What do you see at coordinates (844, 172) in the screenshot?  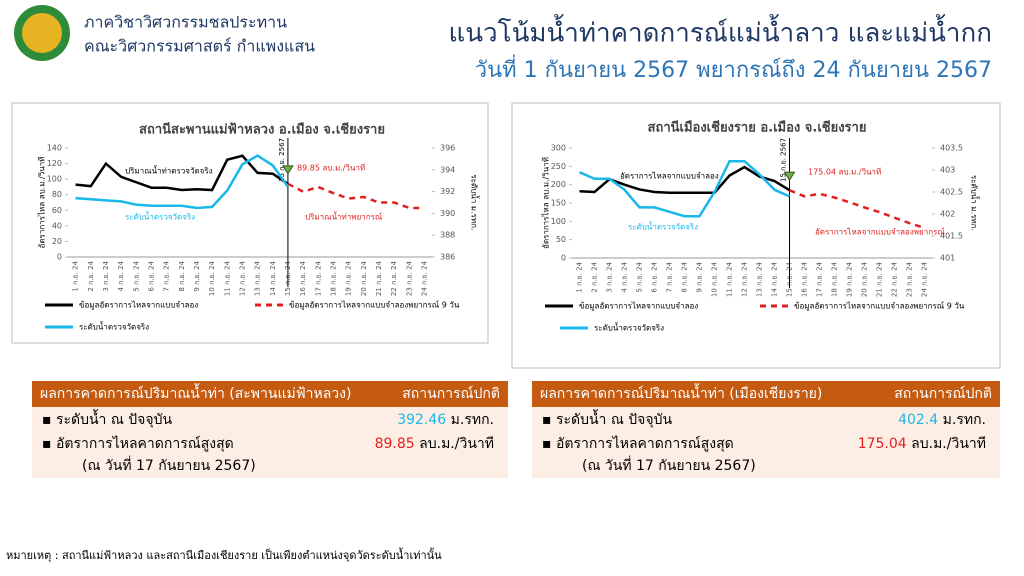 I see `annotation: 175.04 ลบ.ม./วินาที` at bounding box center [844, 172].